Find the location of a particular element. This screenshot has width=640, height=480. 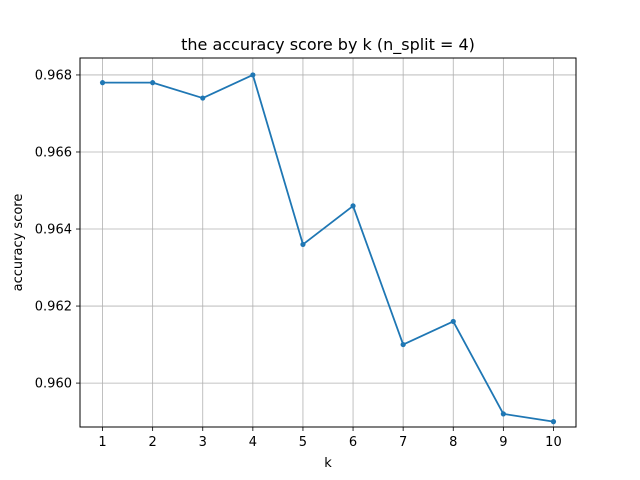

x-tick-label: 8 is located at coordinates (453, 442).